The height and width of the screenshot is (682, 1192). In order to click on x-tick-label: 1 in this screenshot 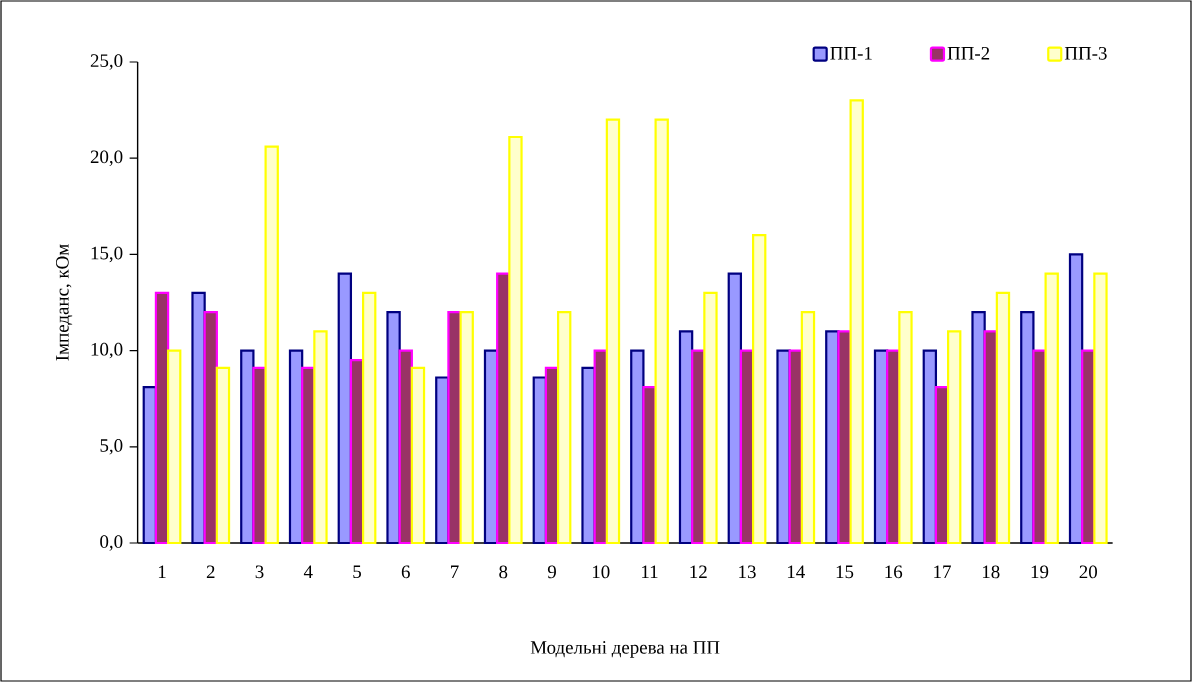, I will do `click(162, 571)`.